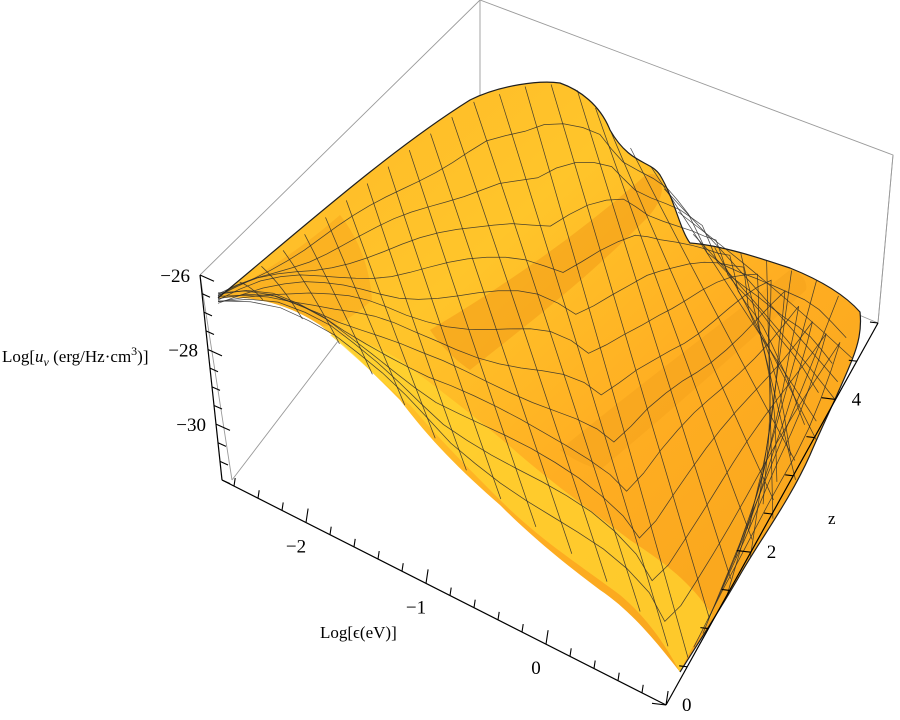  Describe the element at coordinates (296, 547) in the screenshot. I see `x-tick-label: −2` at that location.